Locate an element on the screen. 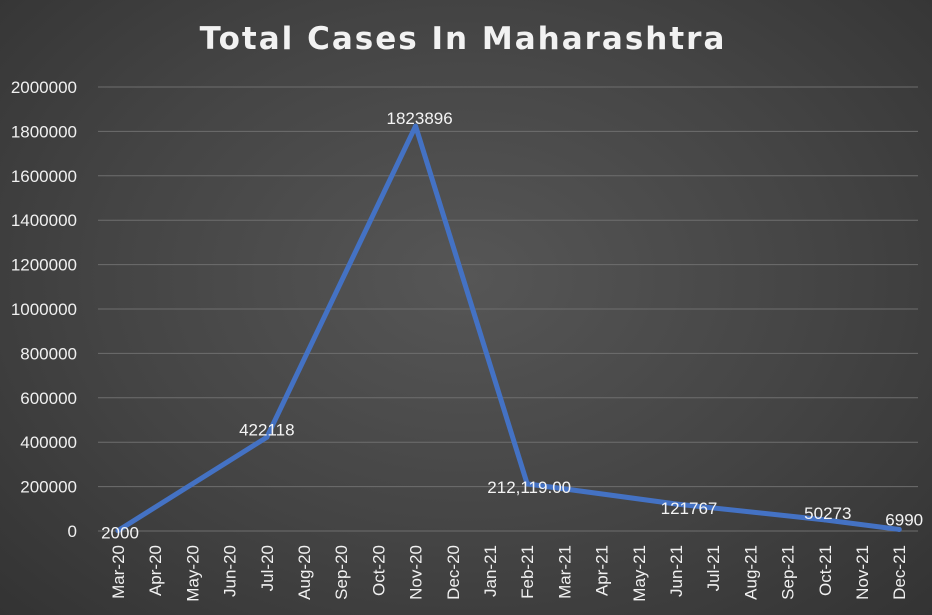 This screenshot has width=932, height=615. x-tick-label: Sep-21 is located at coordinates (788, 572).